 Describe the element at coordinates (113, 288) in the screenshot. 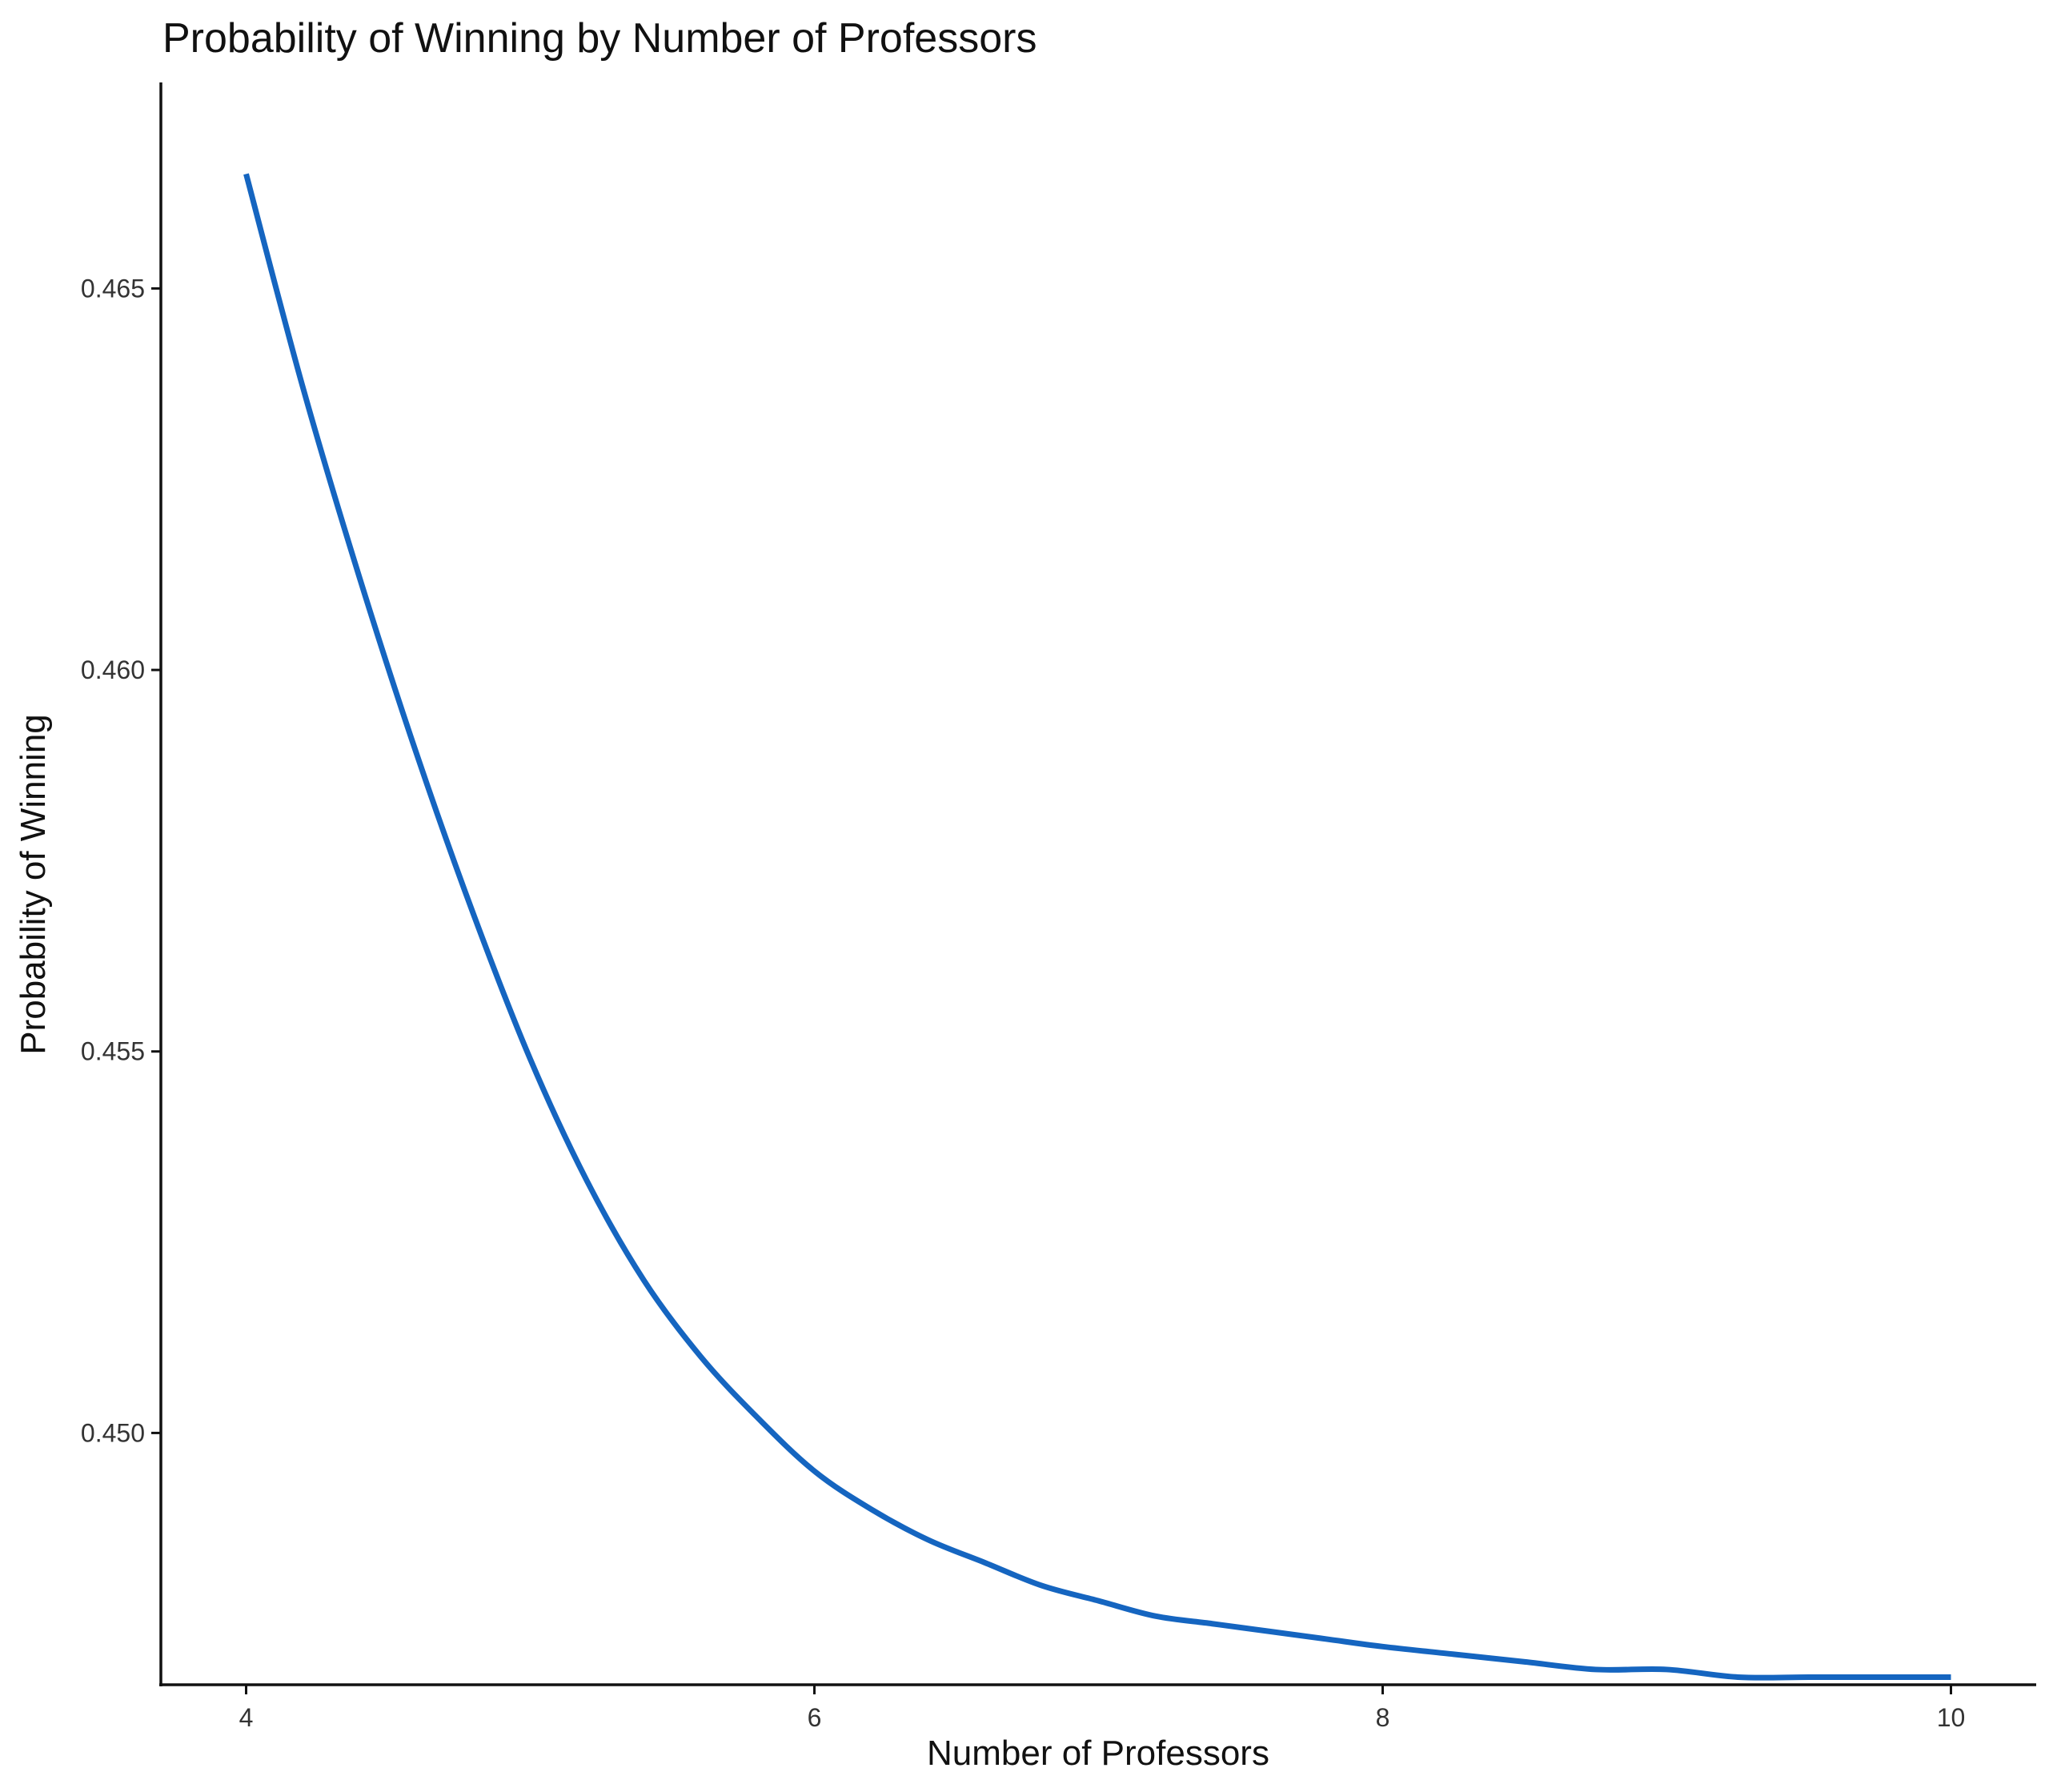

I see `y-tick-label: 0.465` at that location.